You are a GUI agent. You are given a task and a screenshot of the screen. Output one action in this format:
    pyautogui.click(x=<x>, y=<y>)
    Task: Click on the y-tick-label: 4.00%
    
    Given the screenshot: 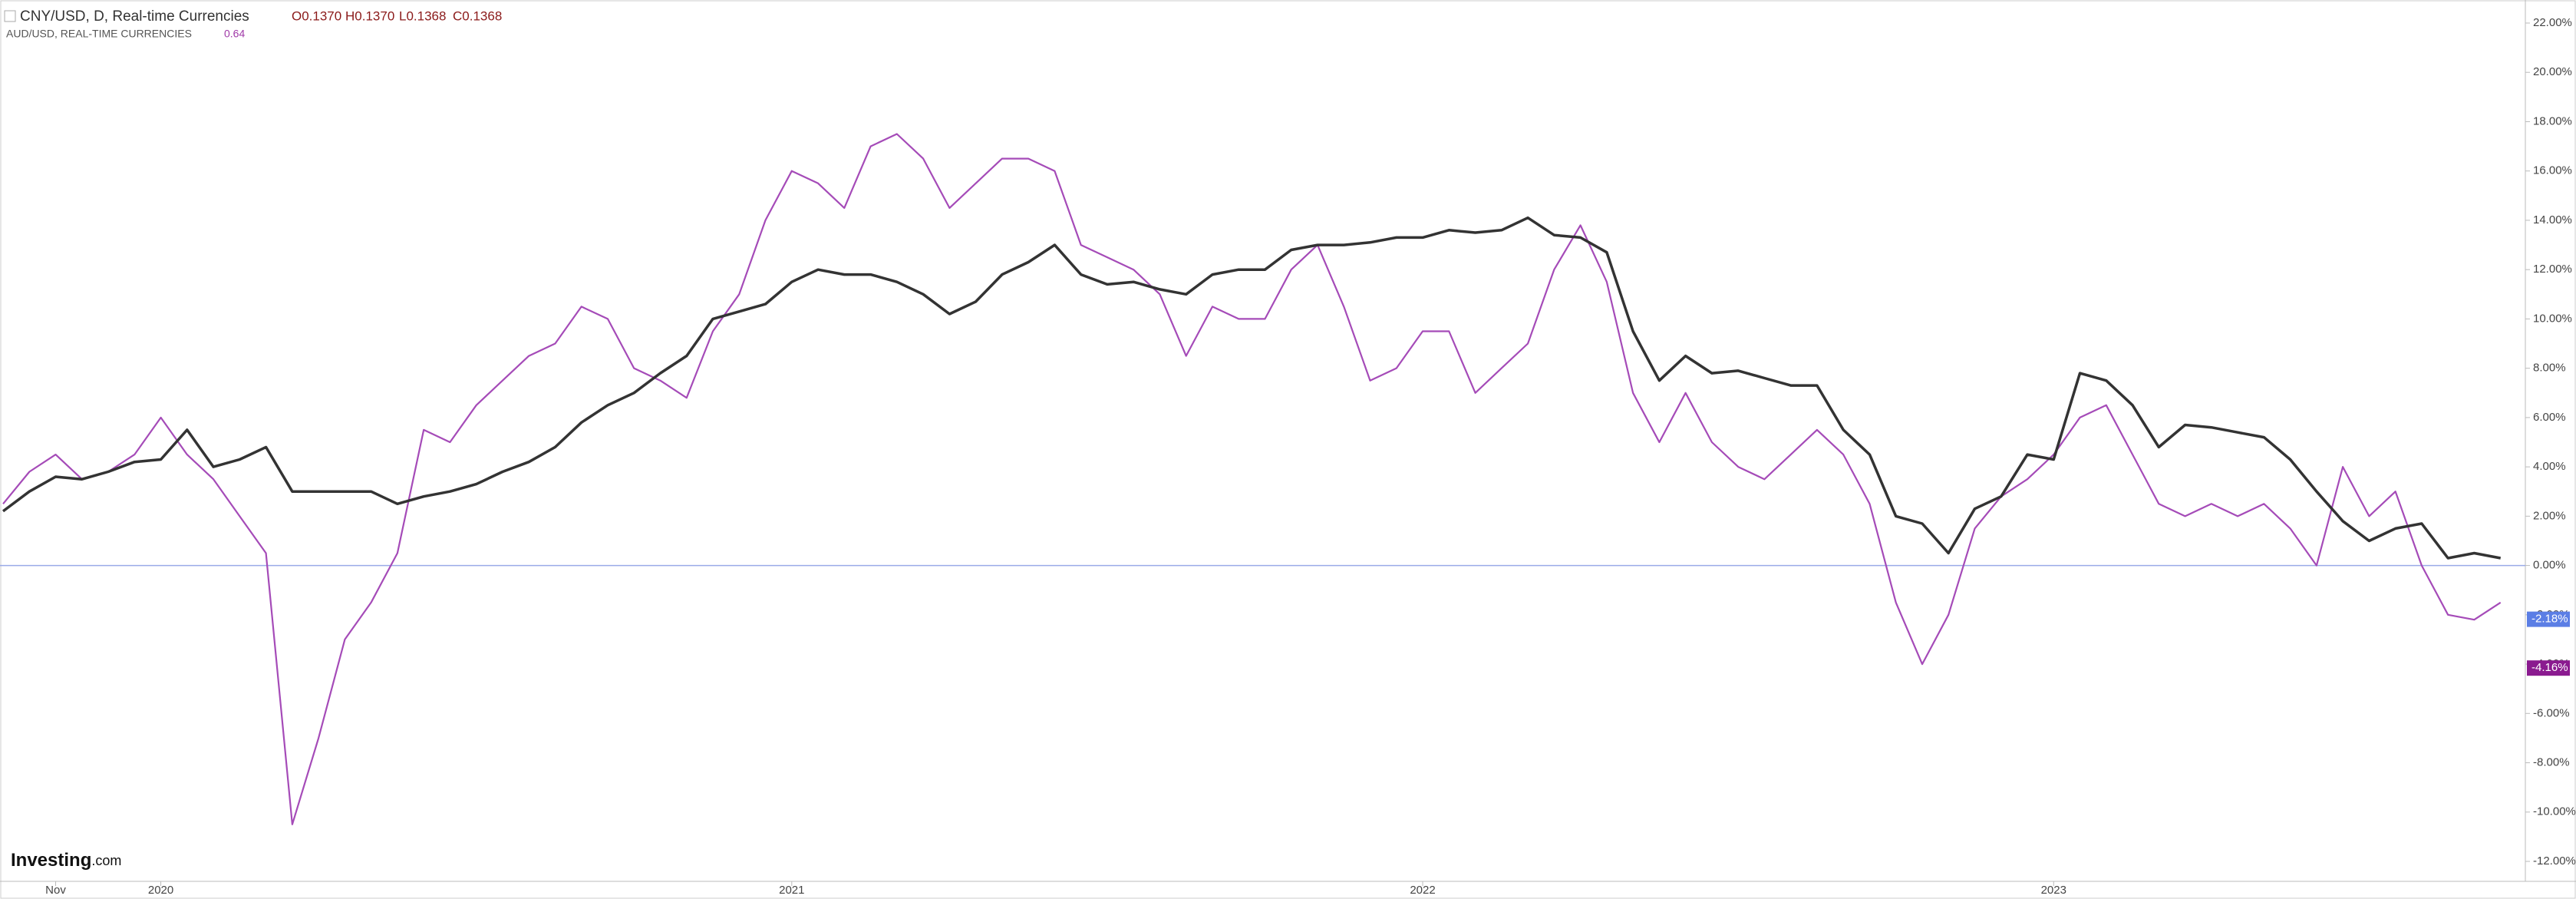 What is the action you would take?
    pyautogui.click(x=2549, y=467)
    